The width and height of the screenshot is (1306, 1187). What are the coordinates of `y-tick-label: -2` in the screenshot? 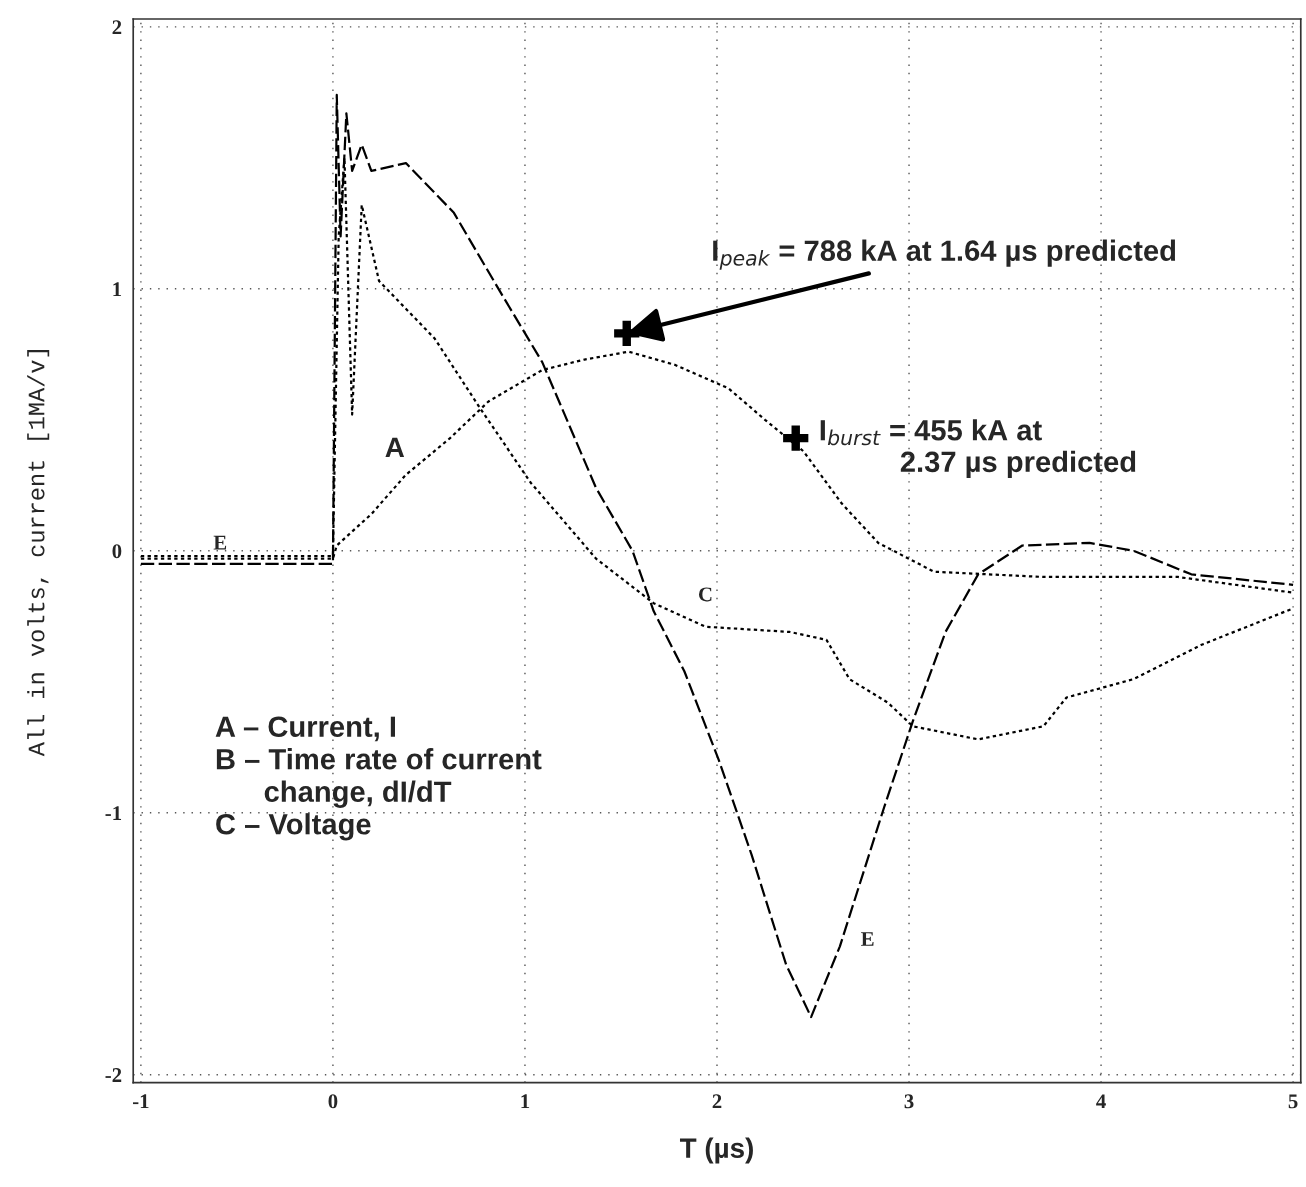 It's located at (113, 1075).